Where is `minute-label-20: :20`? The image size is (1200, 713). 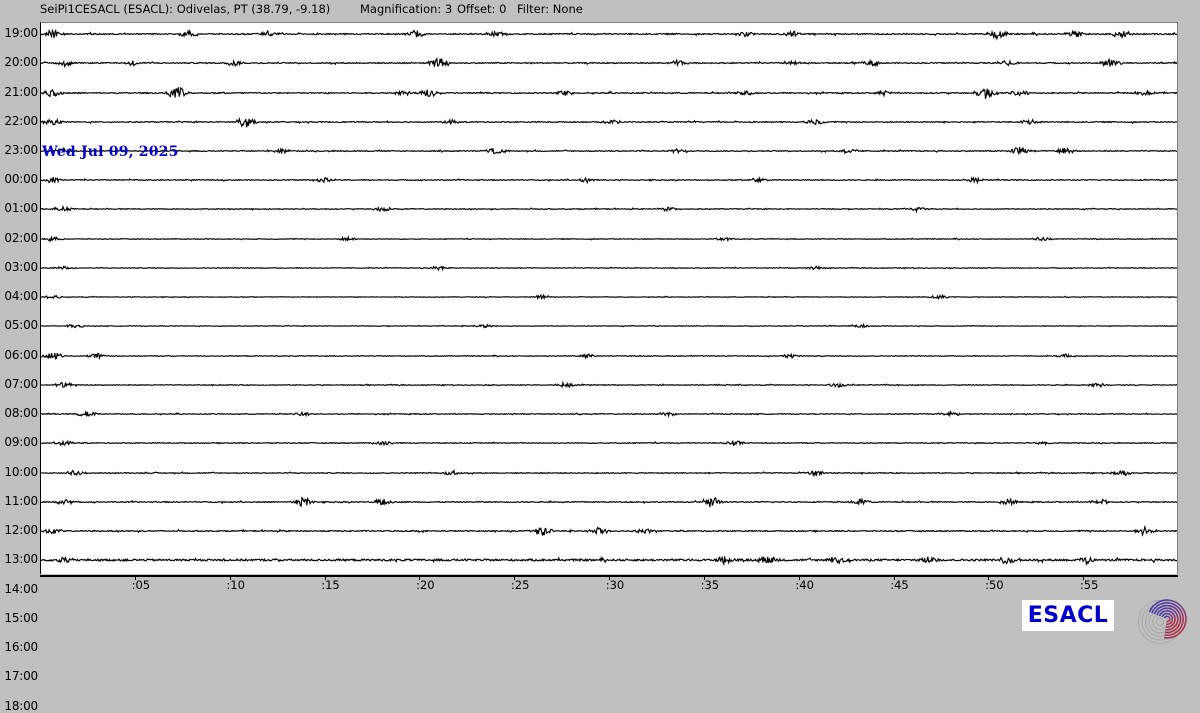 minute-label-20: :20 is located at coordinates (425, 585).